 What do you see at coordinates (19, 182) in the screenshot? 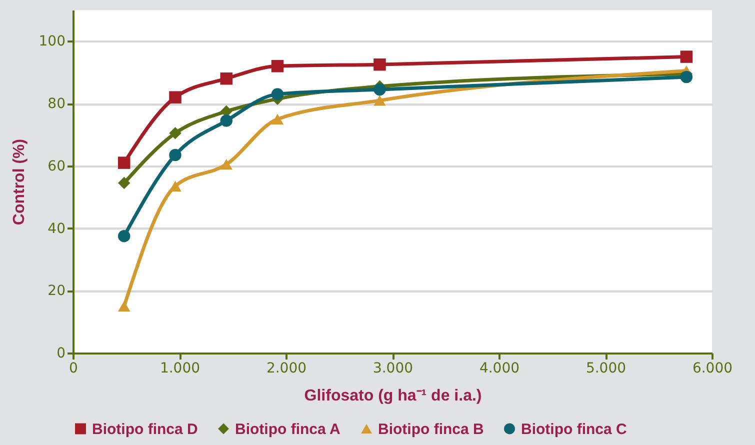
I see `y-axis-title: Control (%)` at bounding box center [19, 182].